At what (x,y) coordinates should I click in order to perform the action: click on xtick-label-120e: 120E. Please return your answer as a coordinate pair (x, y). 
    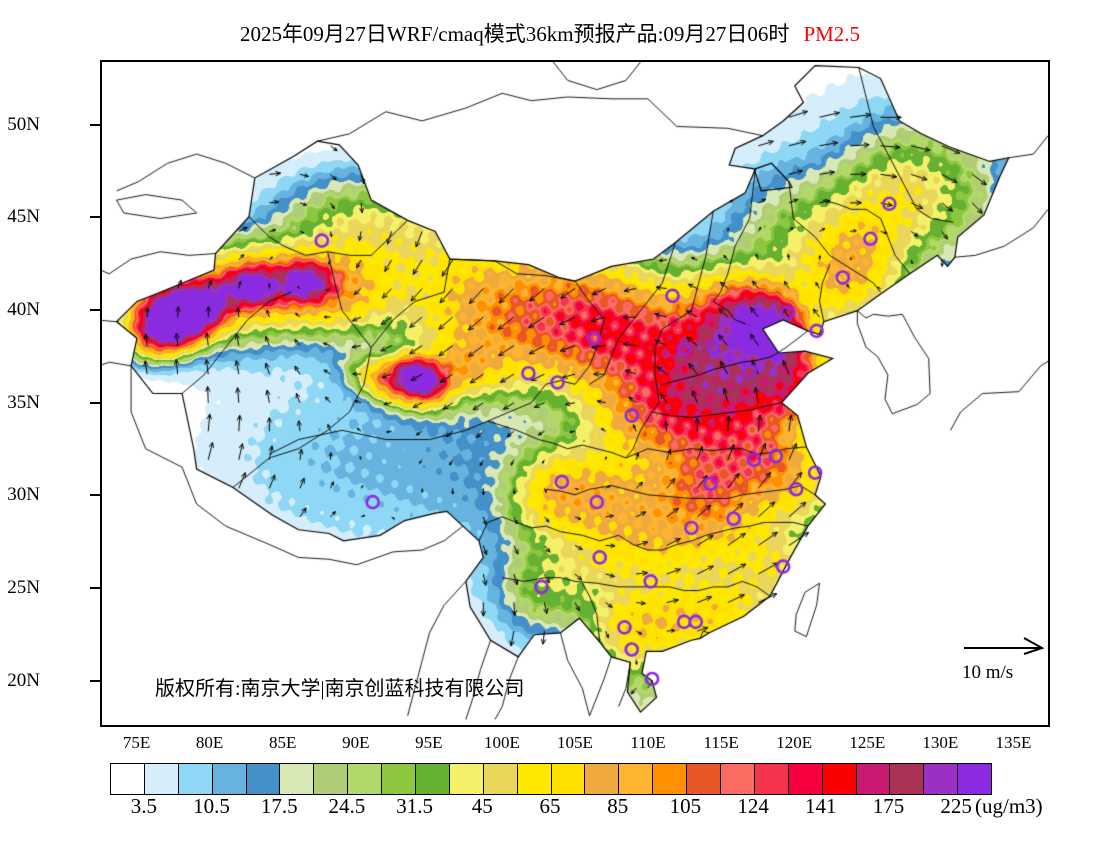
    Looking at the image, I should click on (794, 742).